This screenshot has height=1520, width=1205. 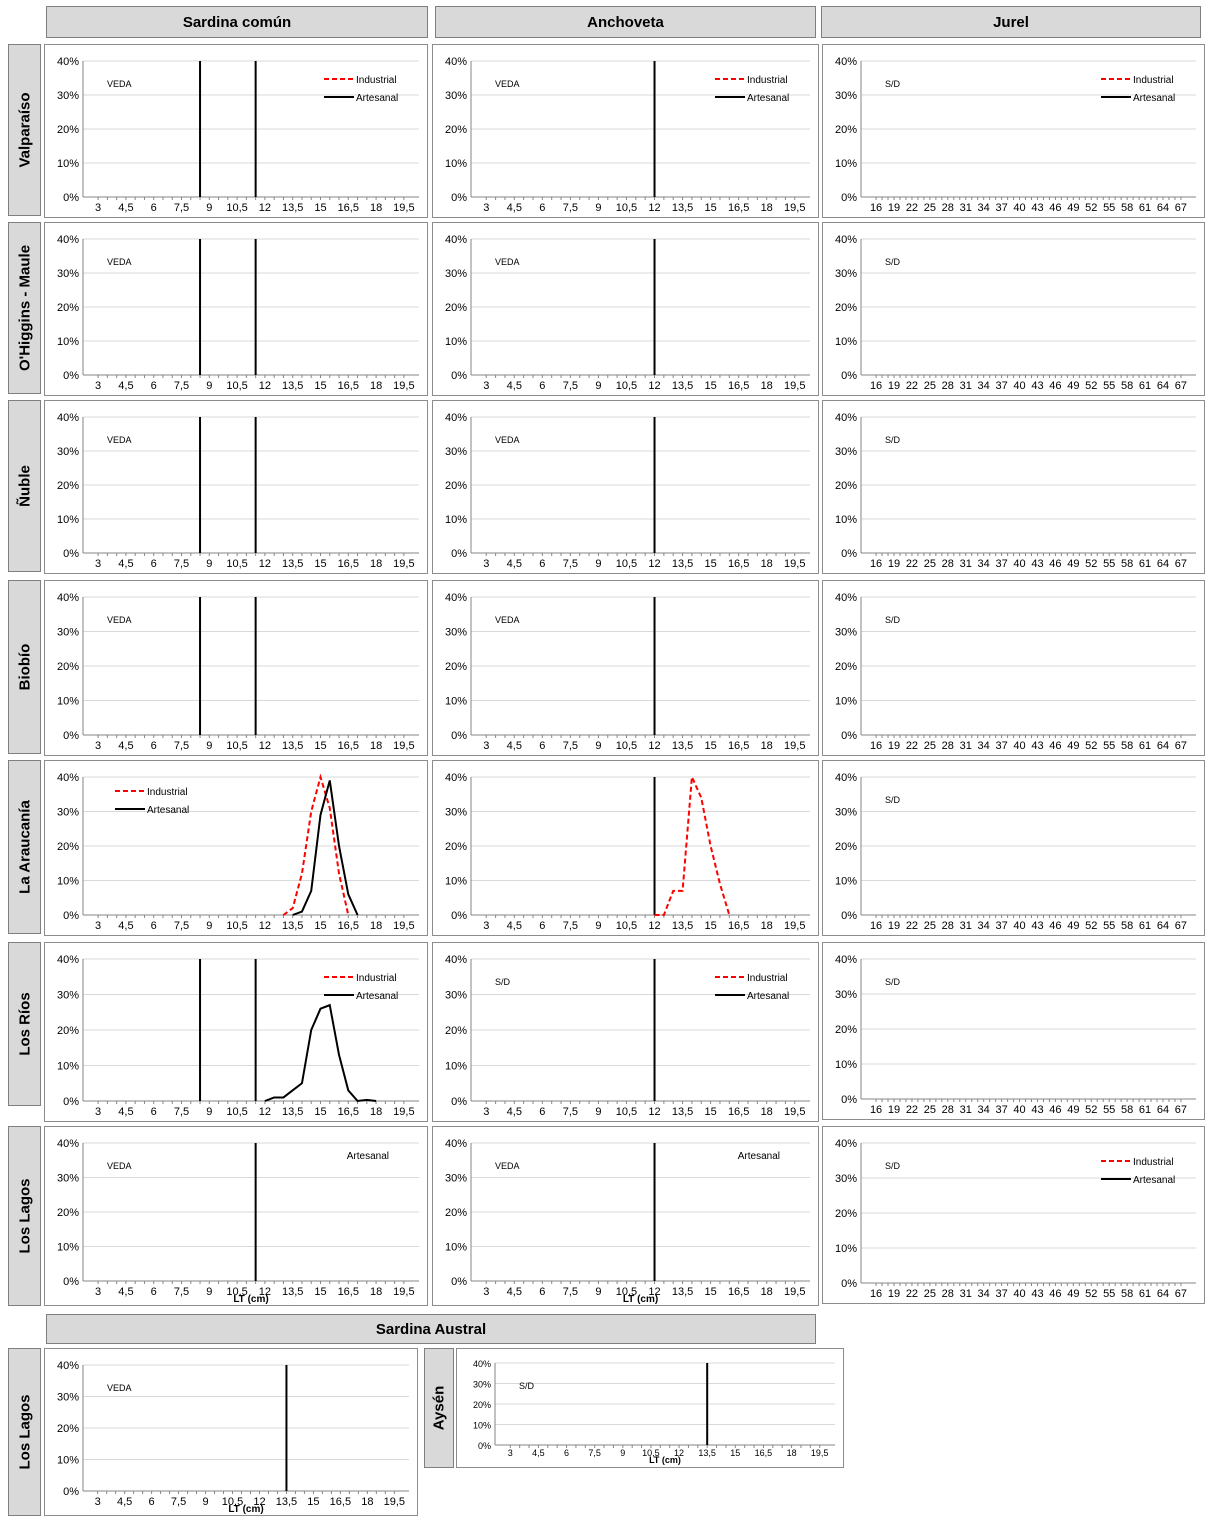 What do you see at coordinates (1163, 1294) in the screenshot?
I see `x-tick-label: 64` at bounding box center [1163, 1294].